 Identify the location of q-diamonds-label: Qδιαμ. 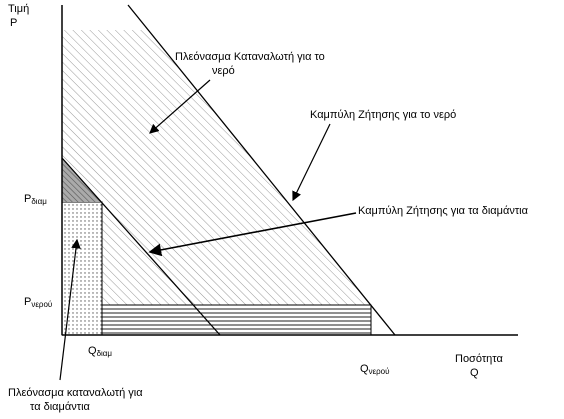
(100, 351).